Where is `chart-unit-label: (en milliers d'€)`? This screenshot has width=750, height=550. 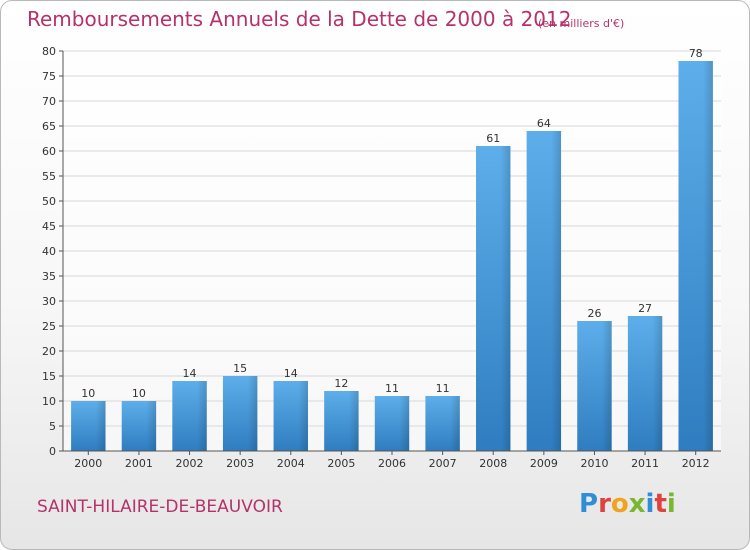 chart-unit-label: (en milliers d'€) is located at coordinates (581, 23).